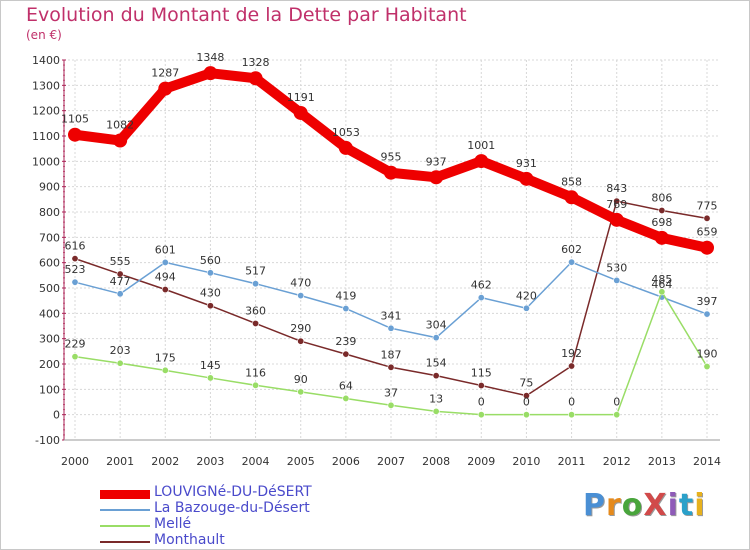 Image resolution: width=750 pixels, height=550 pixels. Describe the element at coordinates (655, 505) in the screenshot. I see `logo-letter: X` at that location.